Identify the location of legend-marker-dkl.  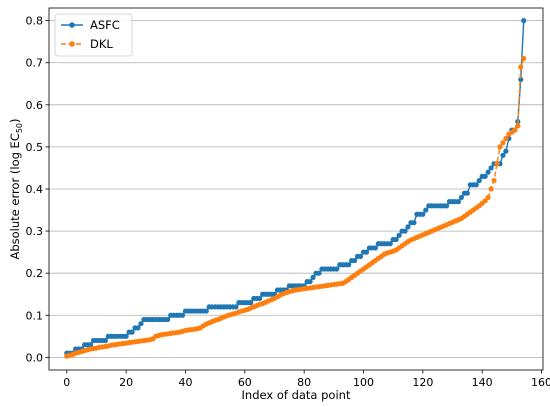
(72, 44).